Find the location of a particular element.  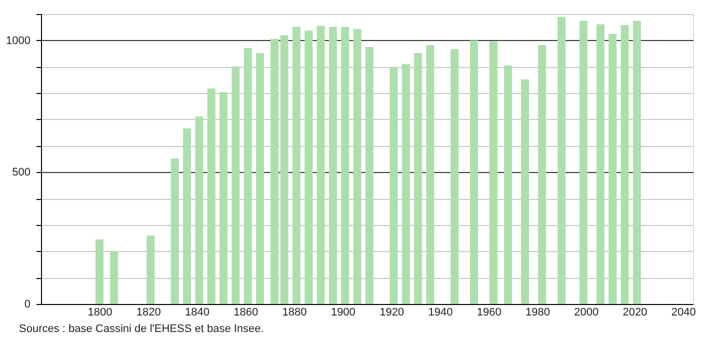

x-tick-label: 1940 is located at coordinates (440, 312).